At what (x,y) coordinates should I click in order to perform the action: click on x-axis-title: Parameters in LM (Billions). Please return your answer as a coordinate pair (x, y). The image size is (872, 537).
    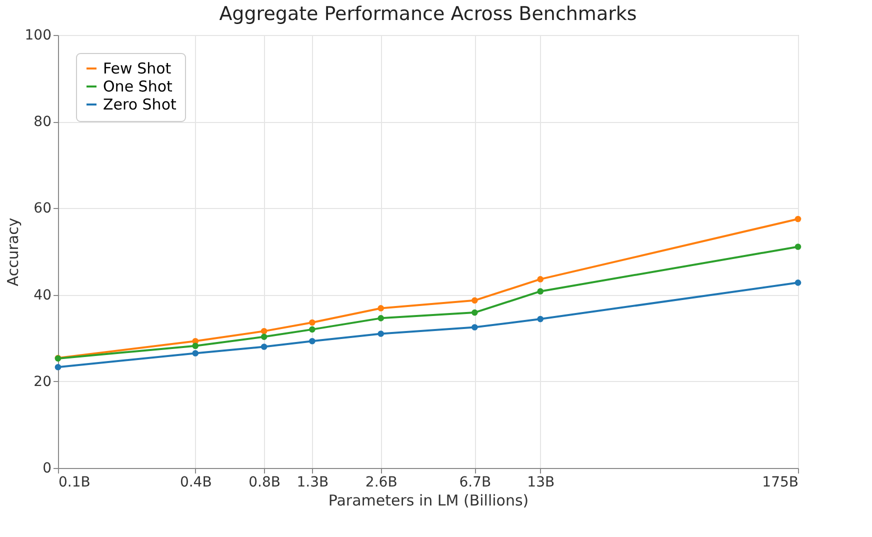
    Looking at the image, I should click on (428, 501).